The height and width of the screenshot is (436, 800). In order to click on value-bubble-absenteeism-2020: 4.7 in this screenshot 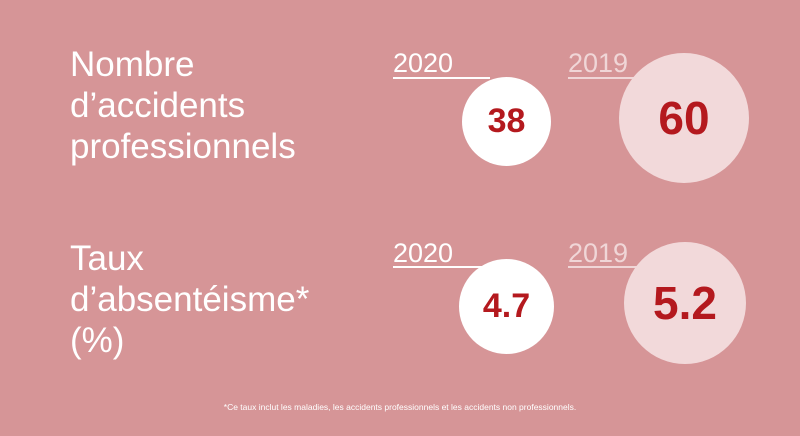, I will do `click(506, 306)`.